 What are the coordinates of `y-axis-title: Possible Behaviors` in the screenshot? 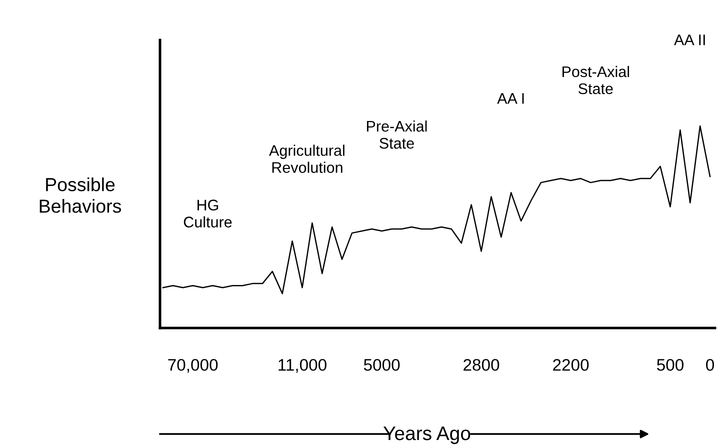 It's located at (81, 195).